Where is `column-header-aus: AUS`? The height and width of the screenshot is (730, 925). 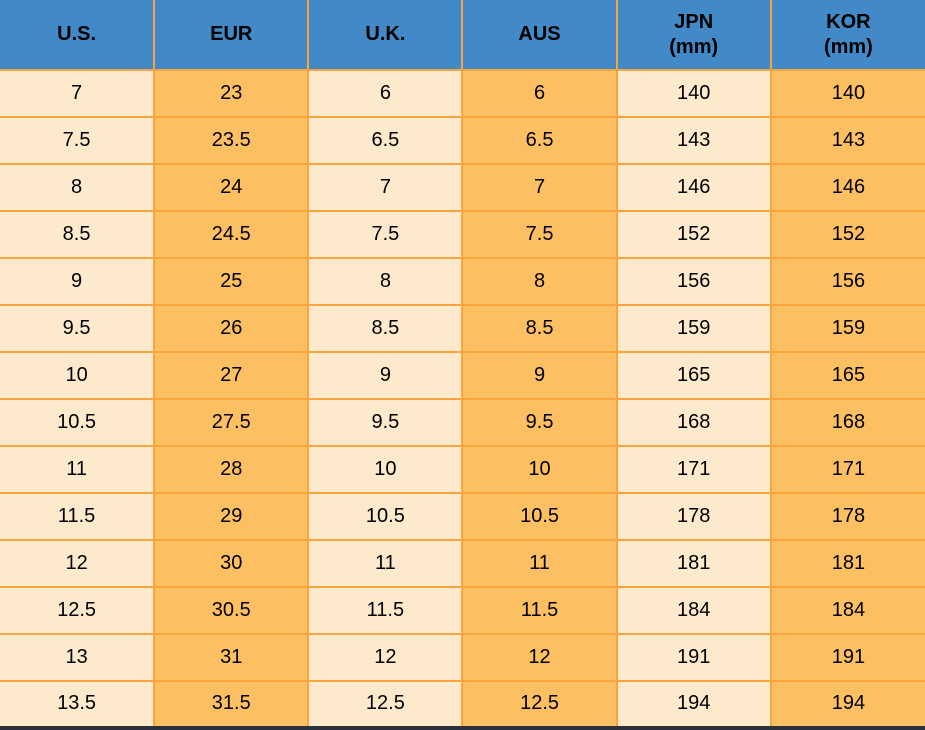 column-header-aus: AUS is located at coordinates (539, 35).